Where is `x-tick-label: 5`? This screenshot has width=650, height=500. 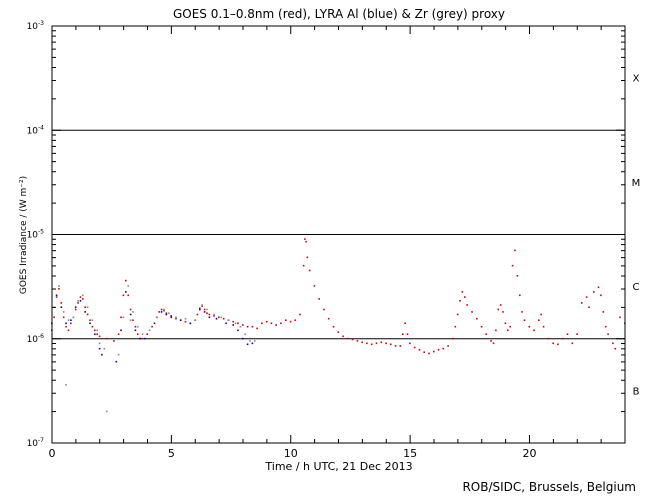 x-tick-label: 5 is located at coordinates (171, 453).